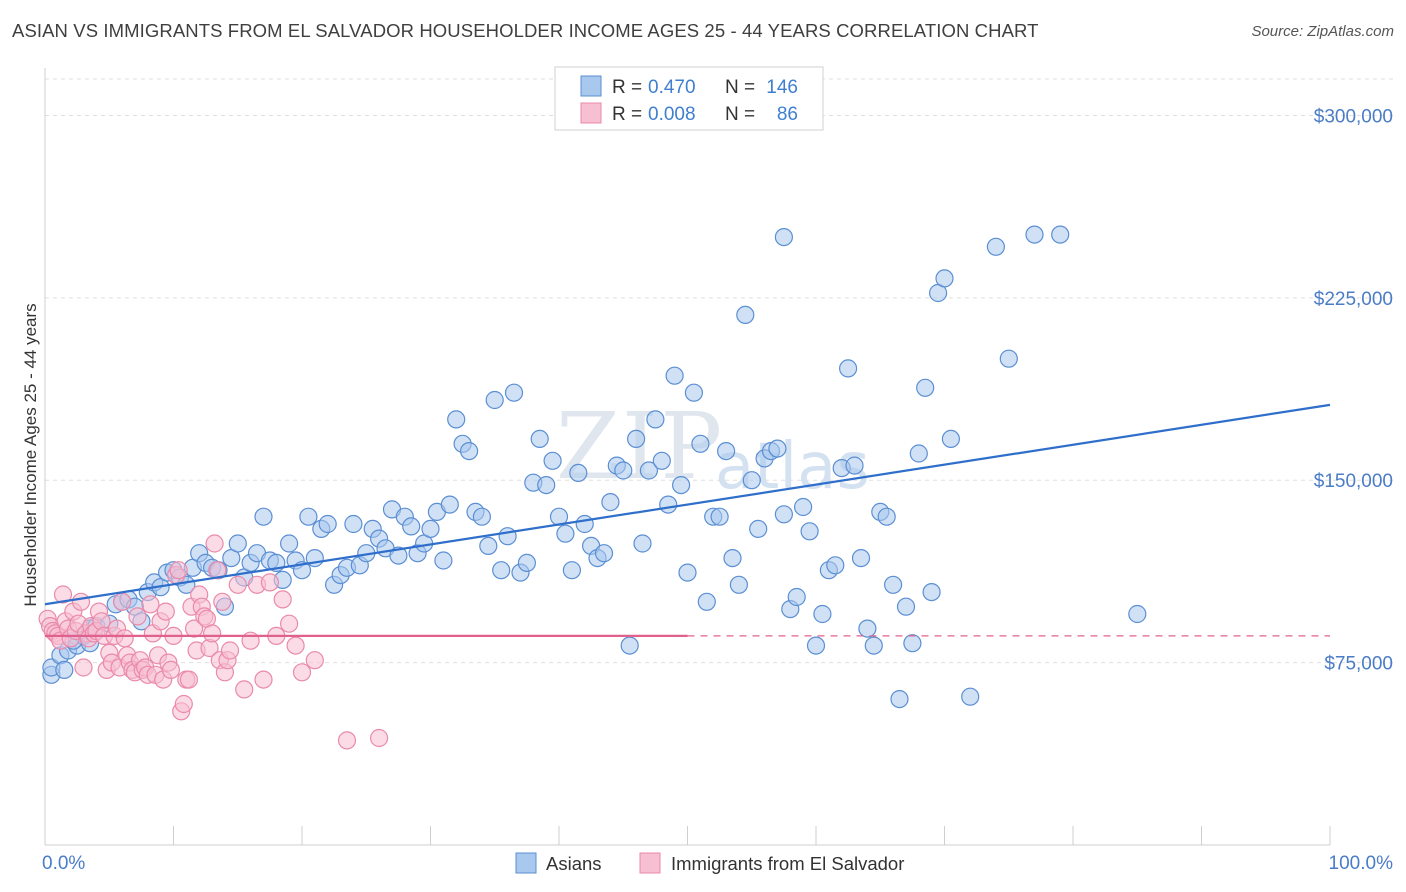  I want to click on legend-n-value-asians: 146, so click(782, 87).